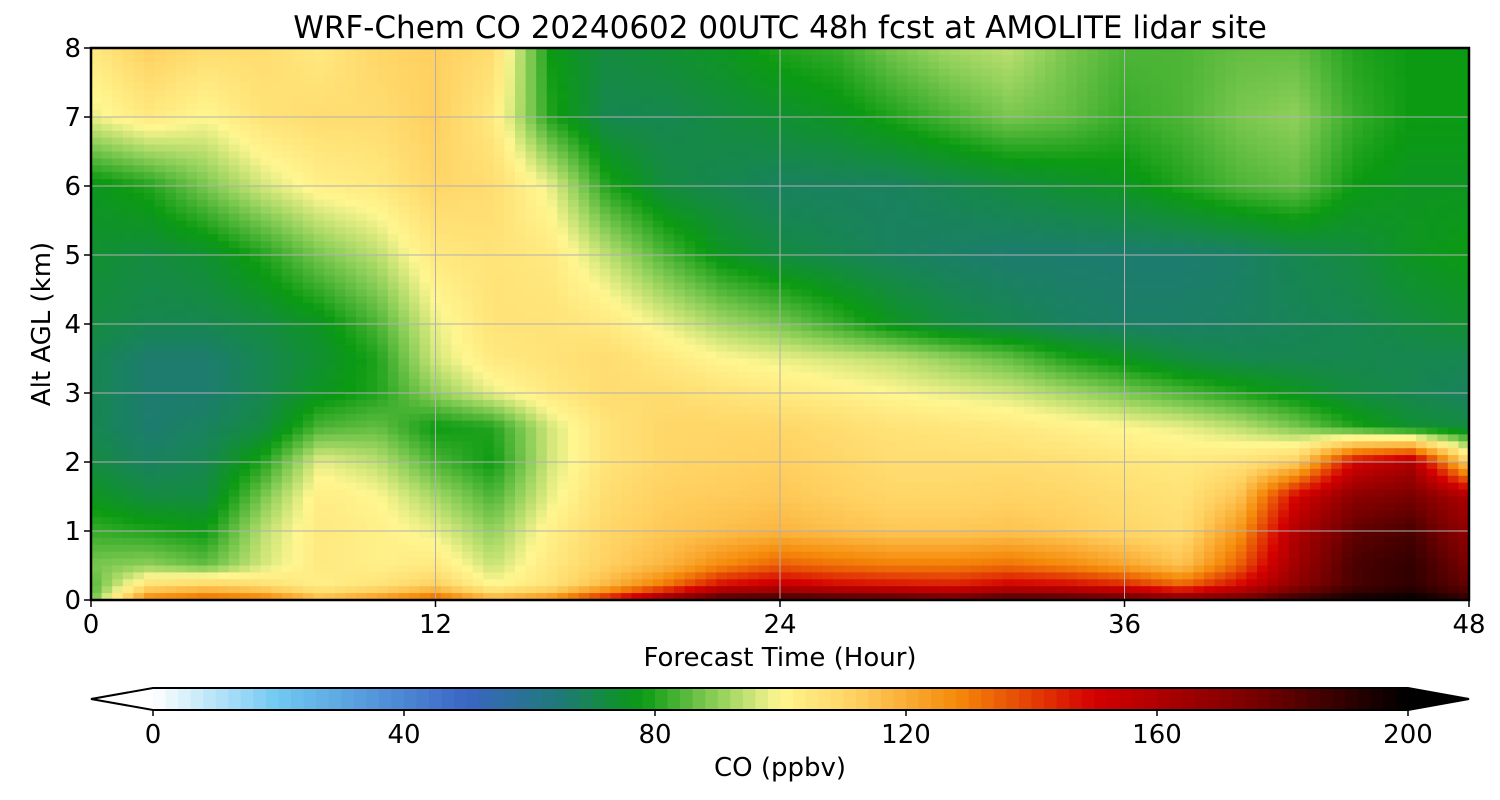 The height and width of the screenshot is (800, 1500). Describe the element at coordinates (72, 325) in the screenshot. I see `y-tick-label: 4` at that location.